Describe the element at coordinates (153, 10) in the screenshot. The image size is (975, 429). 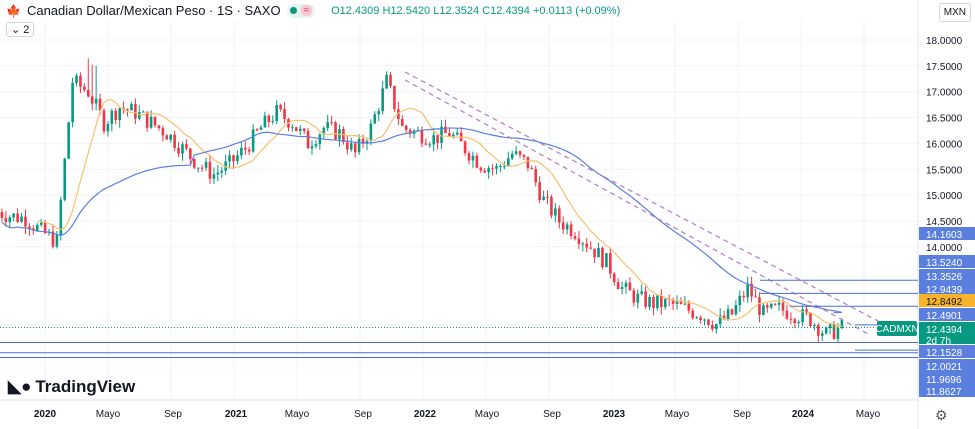
I see `symbol-title: Canadian Dollar/Mexican Peso · 1S · SAXO` at that location.